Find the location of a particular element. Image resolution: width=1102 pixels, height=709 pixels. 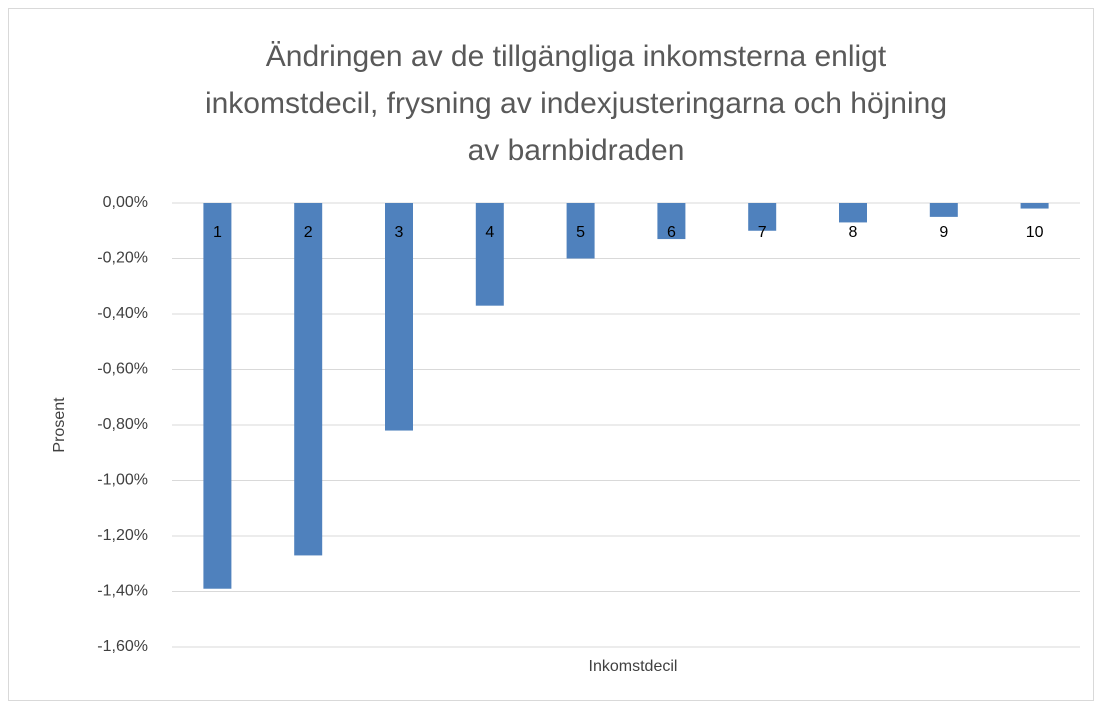

x-tick-label: 8 is located at coordinates (853, 232).